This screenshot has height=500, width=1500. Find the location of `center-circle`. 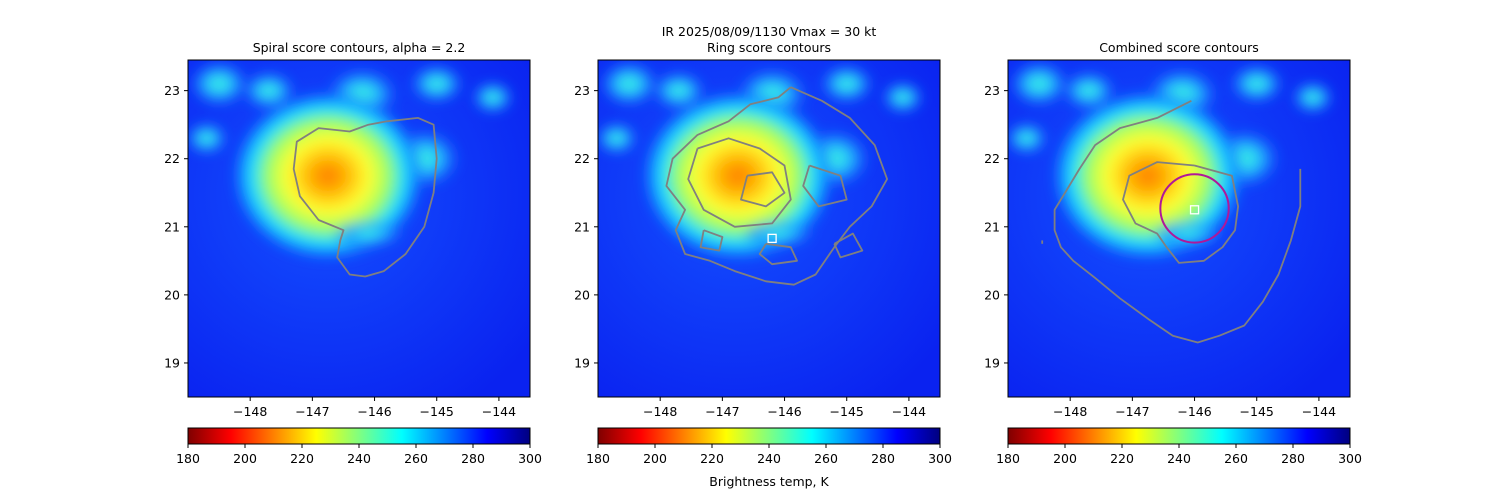

center-circle is located at coordinates (1194, 208).